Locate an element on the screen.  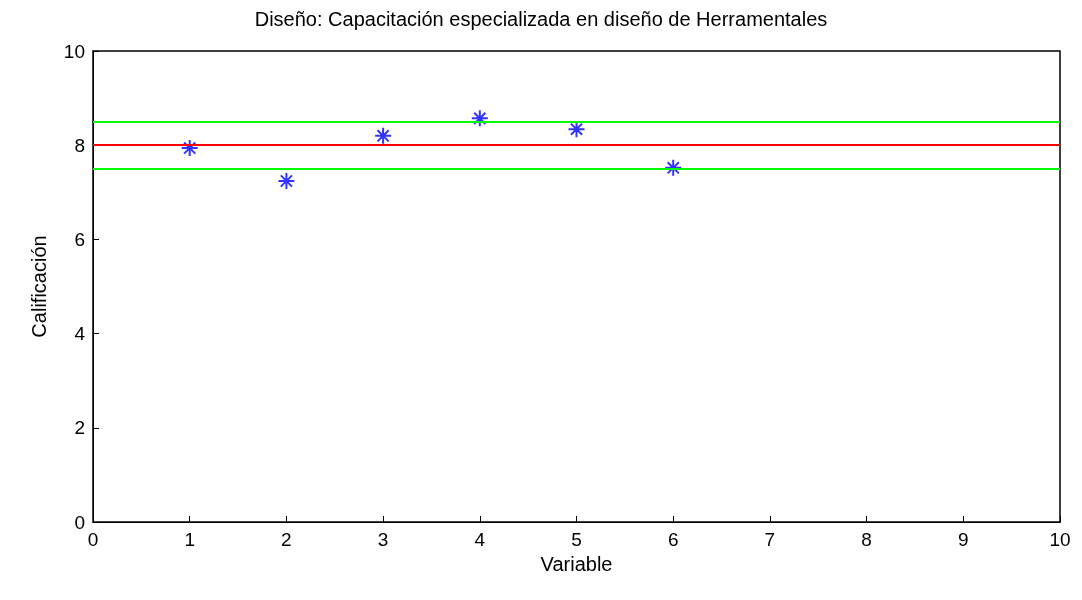
x-axis-title: Variable is located at coordinates (576, 564).